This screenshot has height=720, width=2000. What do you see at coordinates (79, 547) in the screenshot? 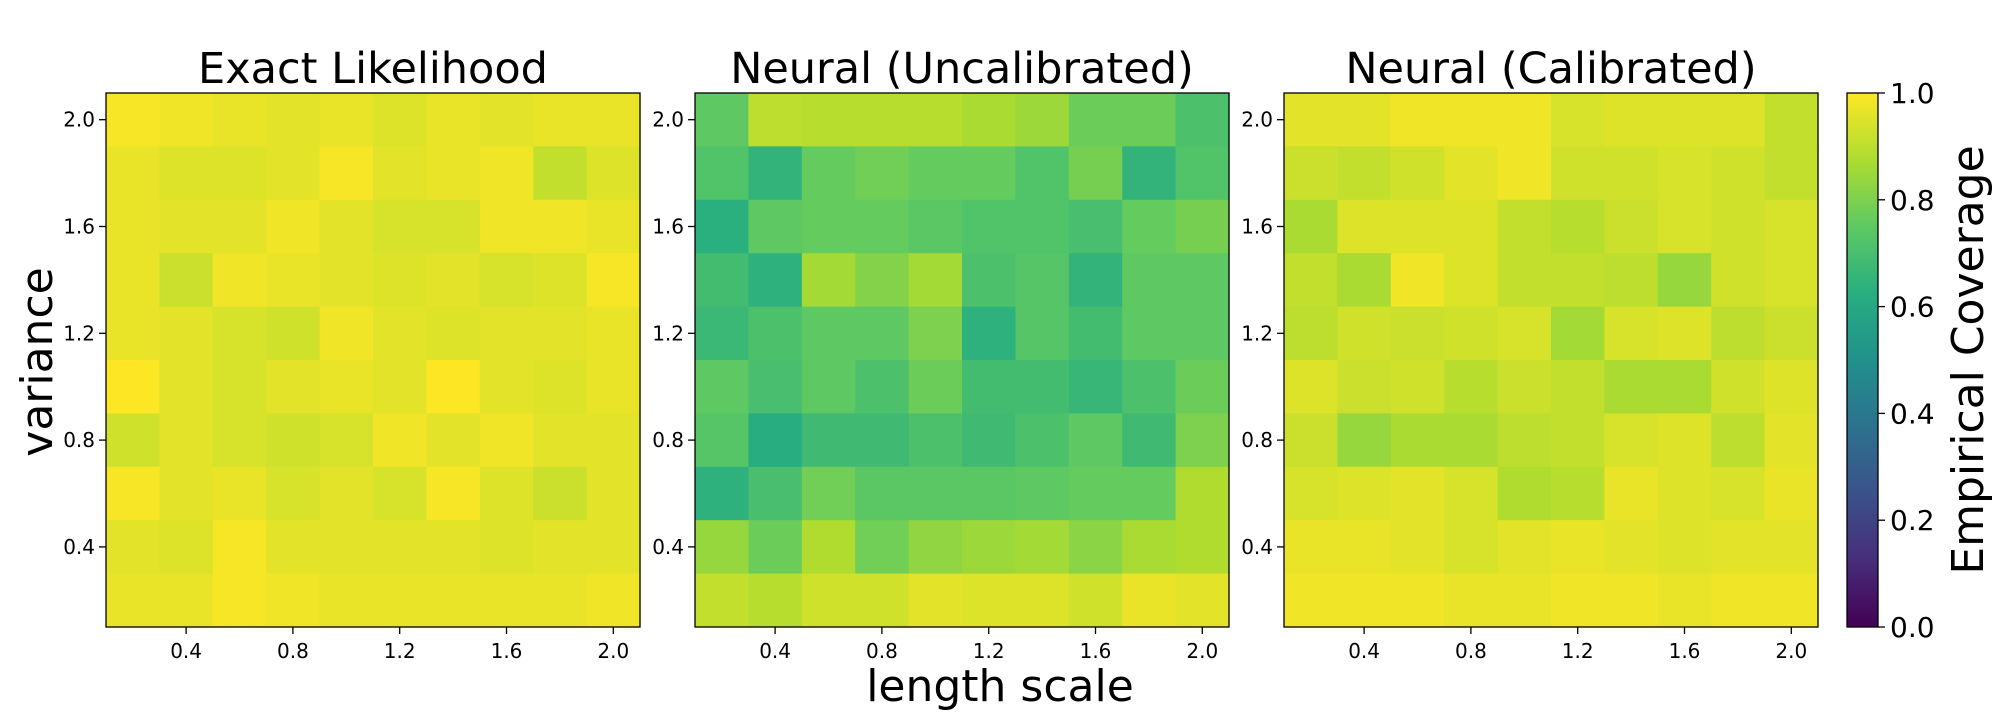
I see `y-tick-label: 0.4` at bounding box center [79, 547].